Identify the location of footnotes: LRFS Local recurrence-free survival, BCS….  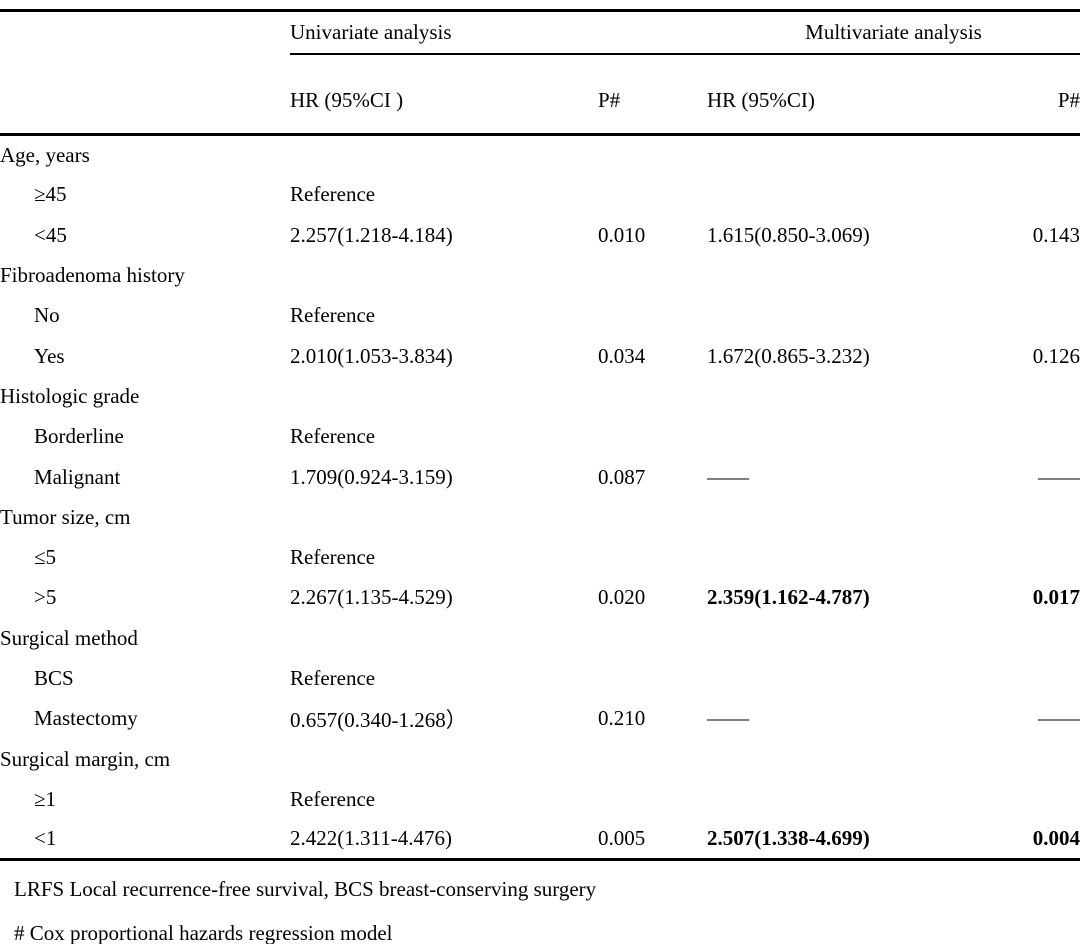
(540, 902).